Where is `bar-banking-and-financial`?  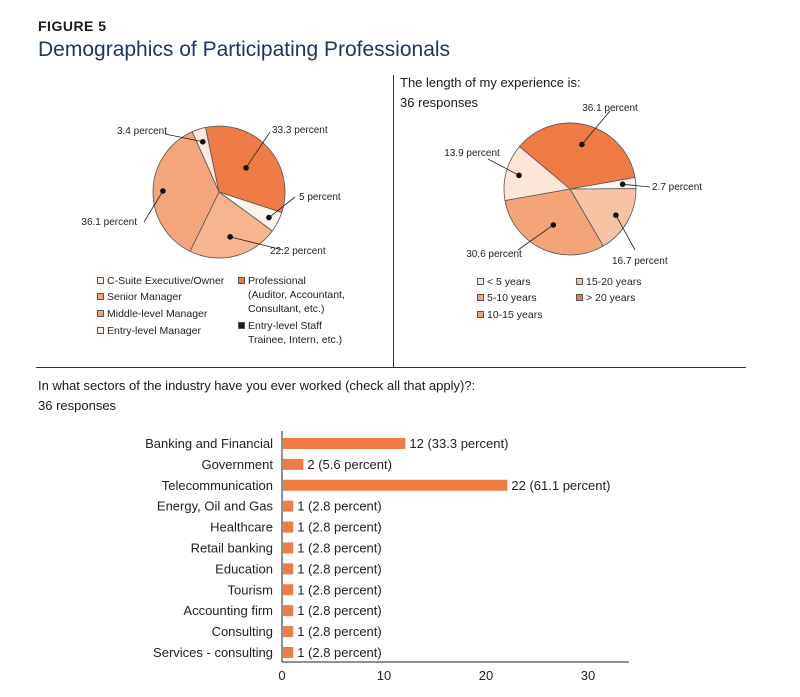 bar-banking-and-financial is located at coordinates (344, 443).